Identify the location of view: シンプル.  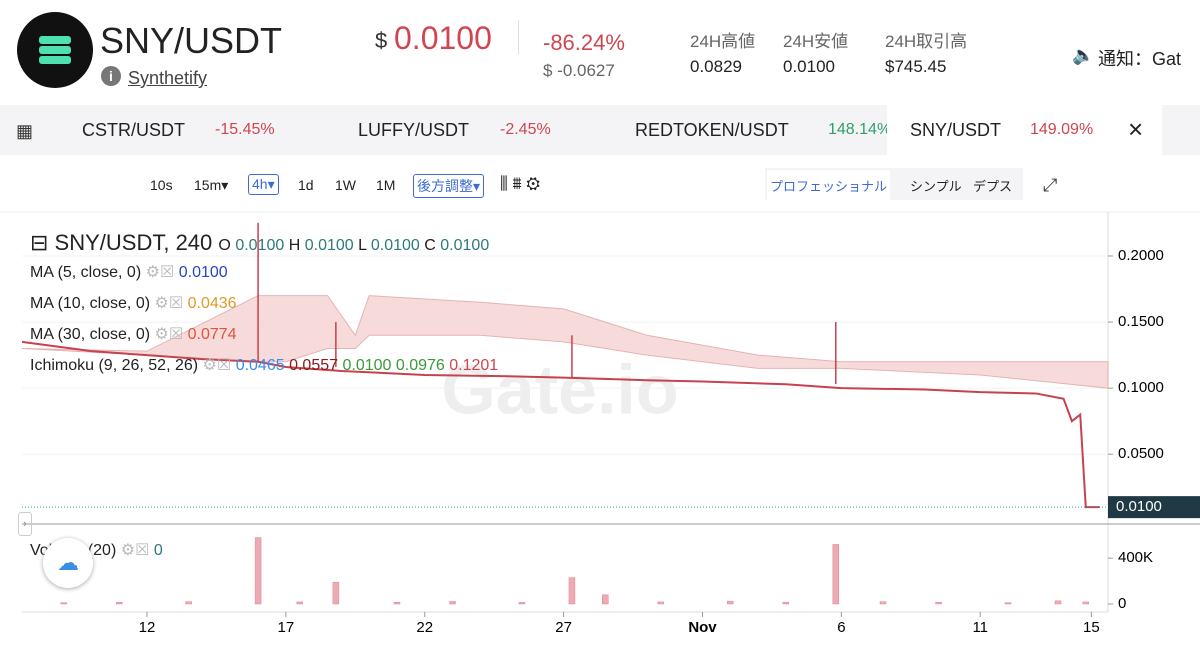
(936, 186).